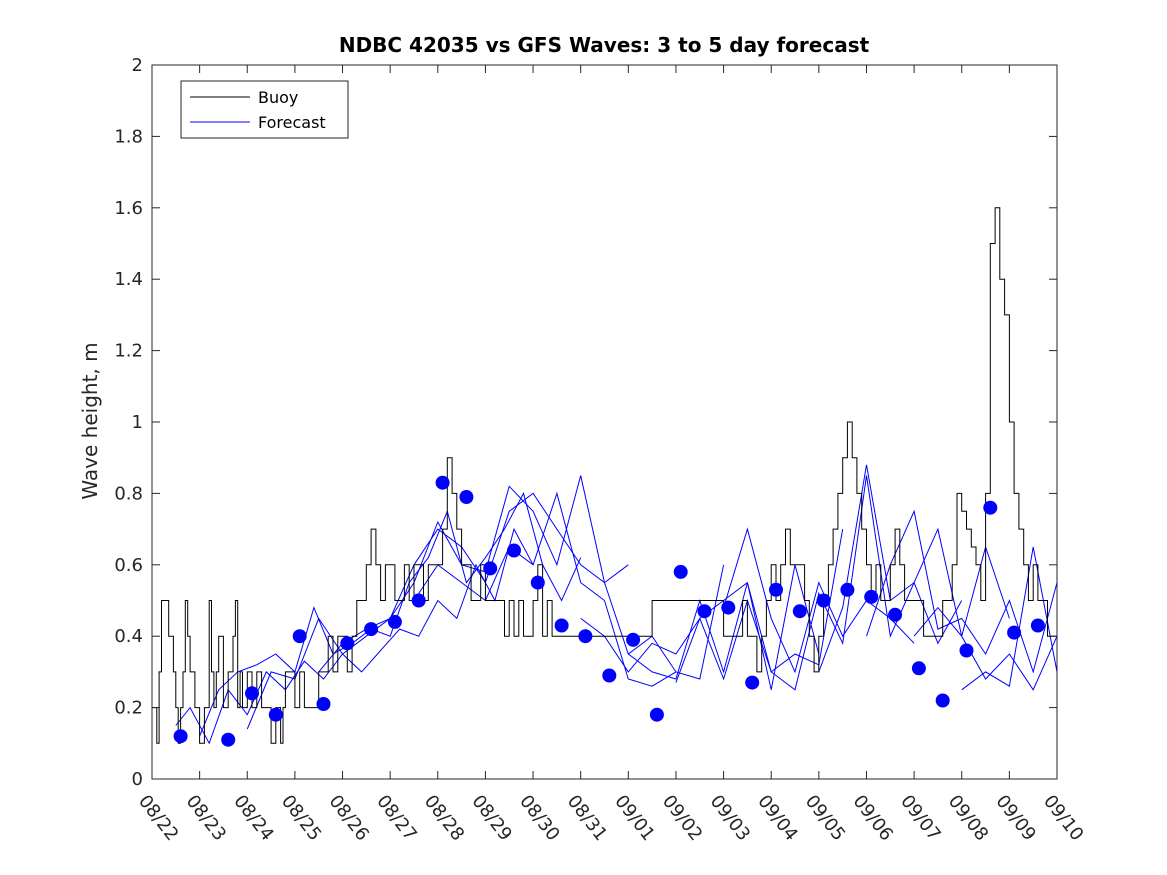 Image resolution: width=1167 pixels, height=875 pixels. I want to click on y-tick-label: 1.2, so click(128, 351).